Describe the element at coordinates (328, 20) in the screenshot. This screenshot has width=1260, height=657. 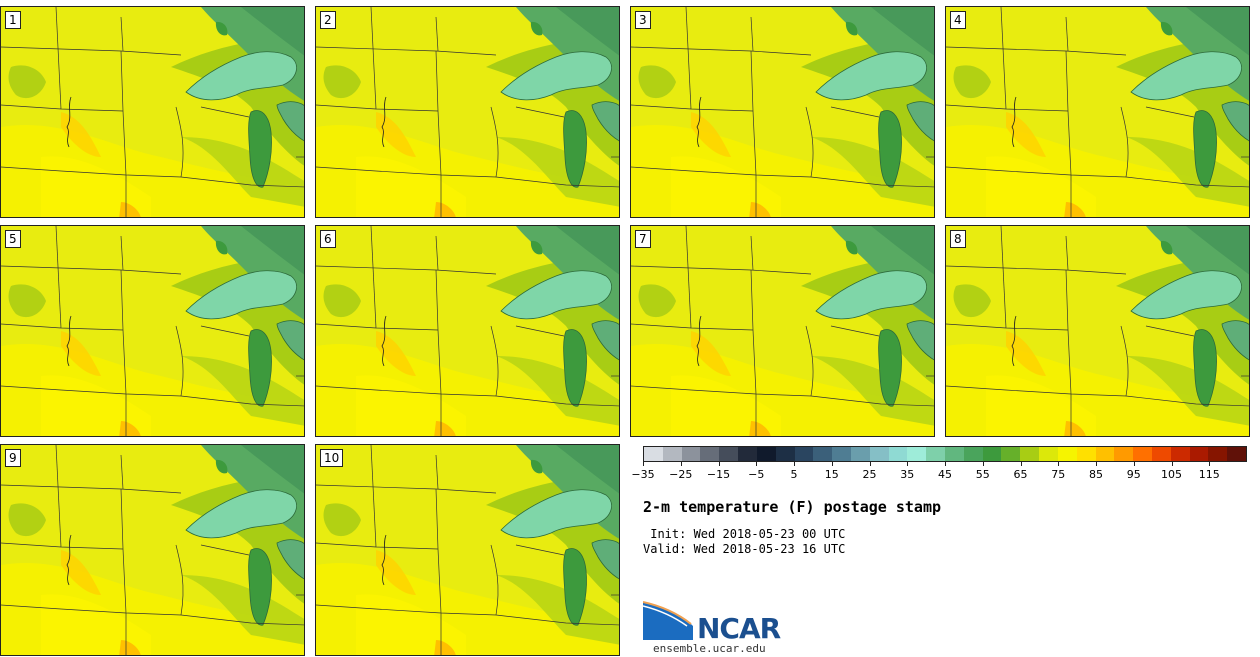
I see `panel-label-2: 2` at that location.